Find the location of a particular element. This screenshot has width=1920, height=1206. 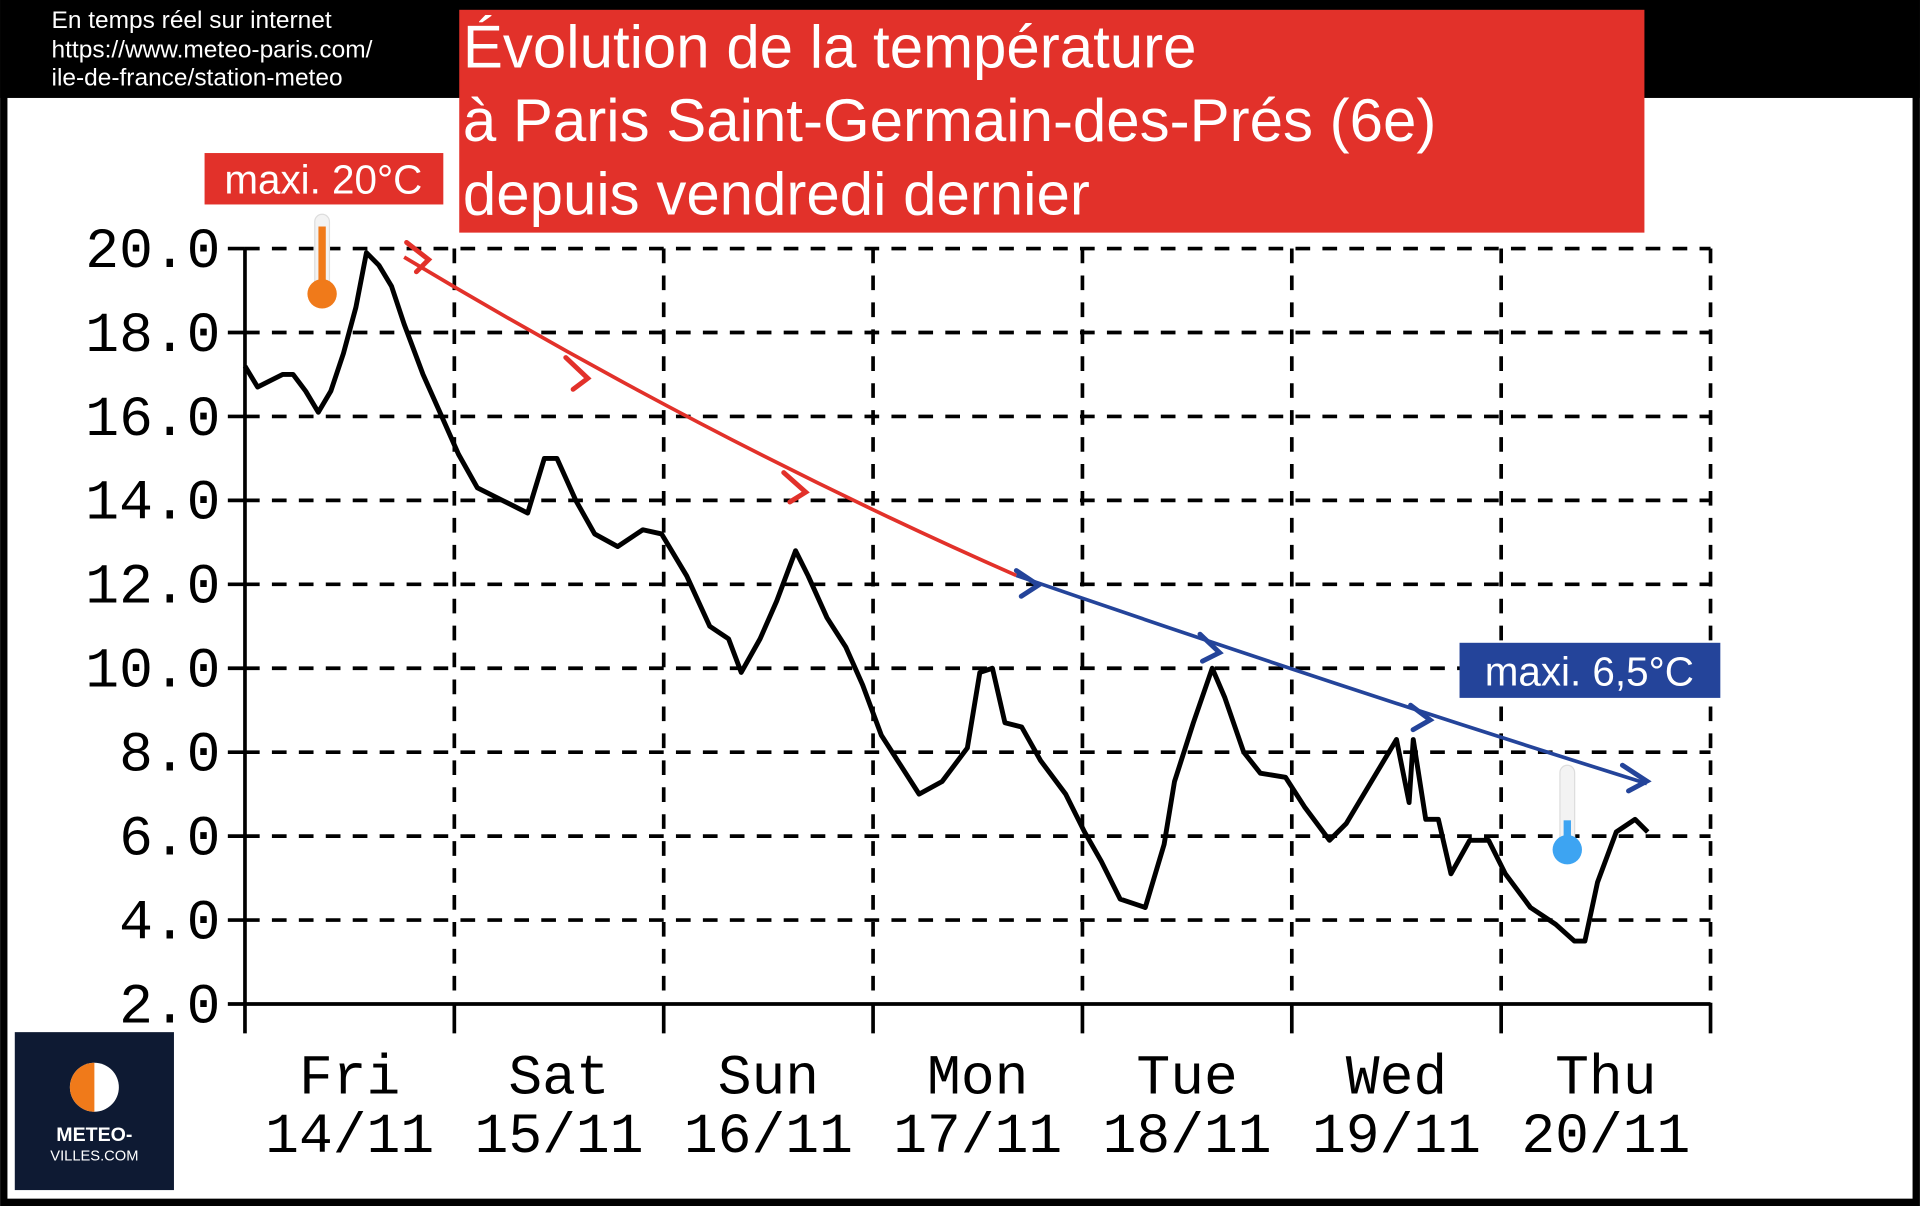

x-tick-label: Fri is located at coordinates (349, 1078).